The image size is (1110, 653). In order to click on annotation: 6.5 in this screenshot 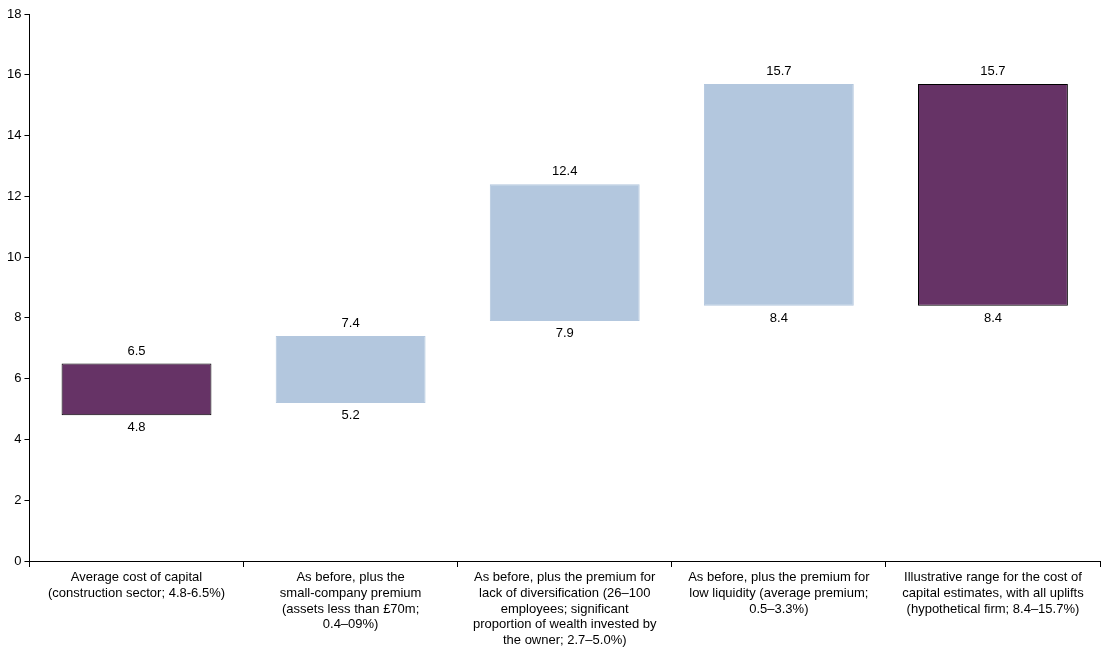, I will do `click(136, 350)`.